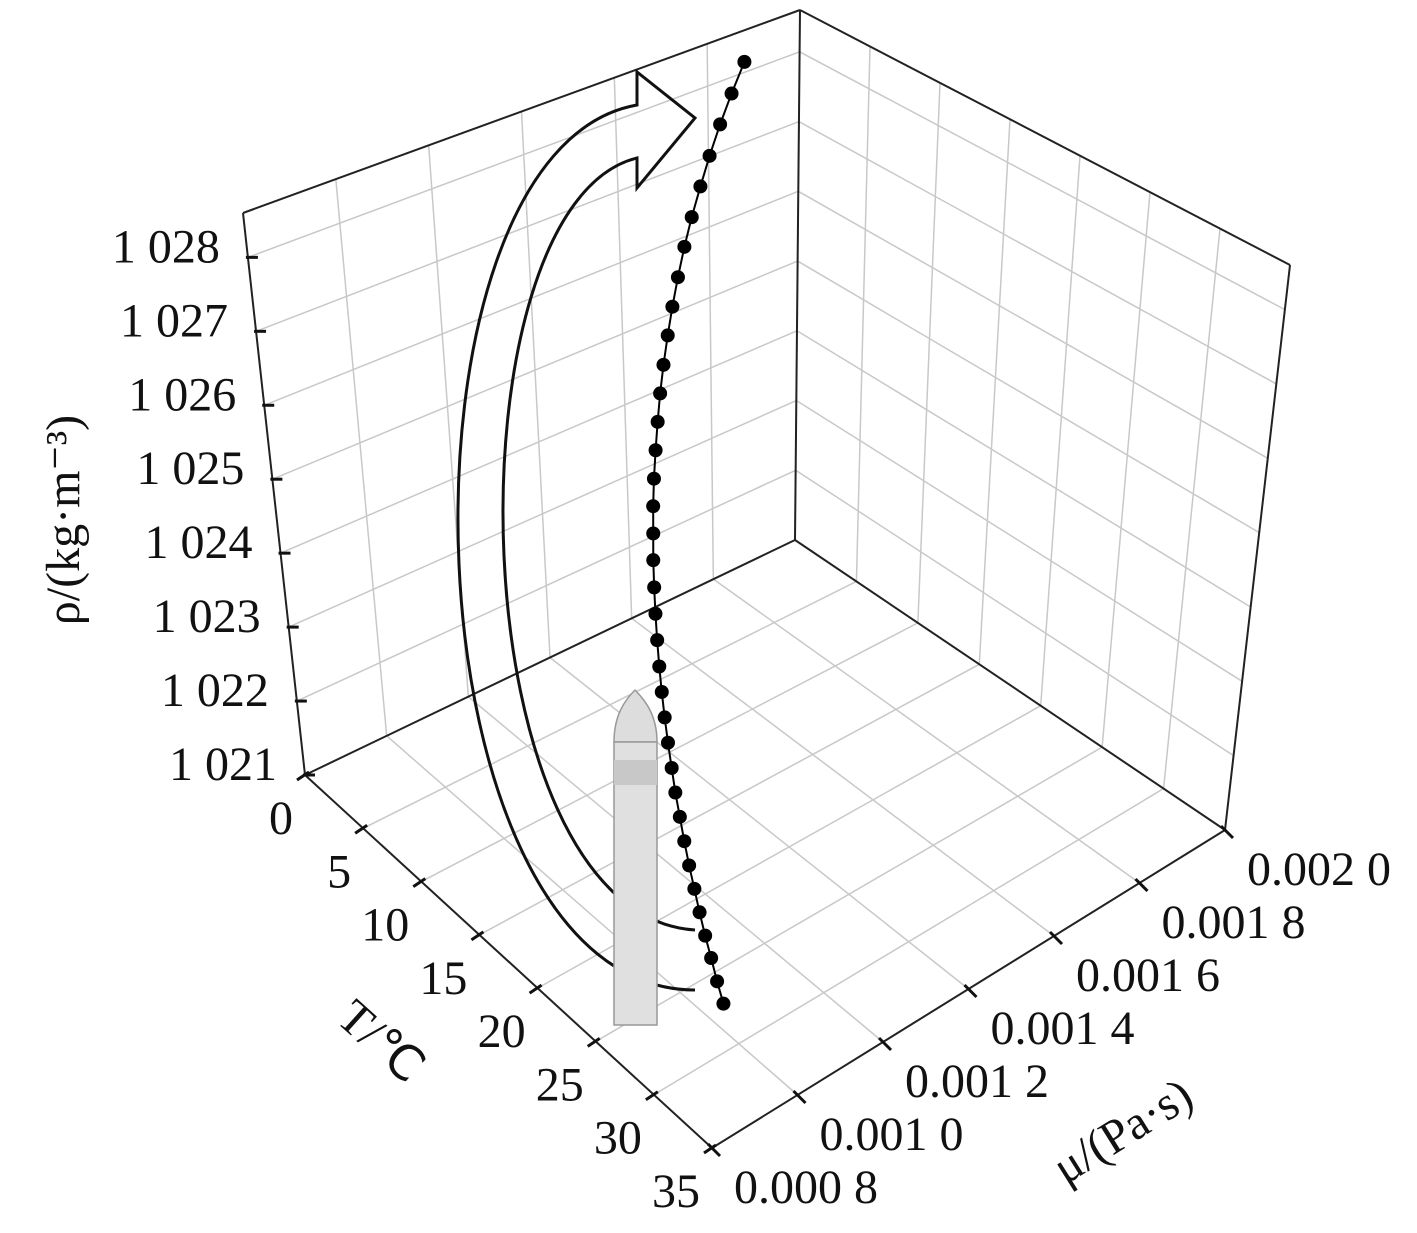 The width and height of the screenshot is (1417, 1233). Describe the element at coordinates (339, 871) in the screenshot. I see `x-tick-label: 5` at that location.